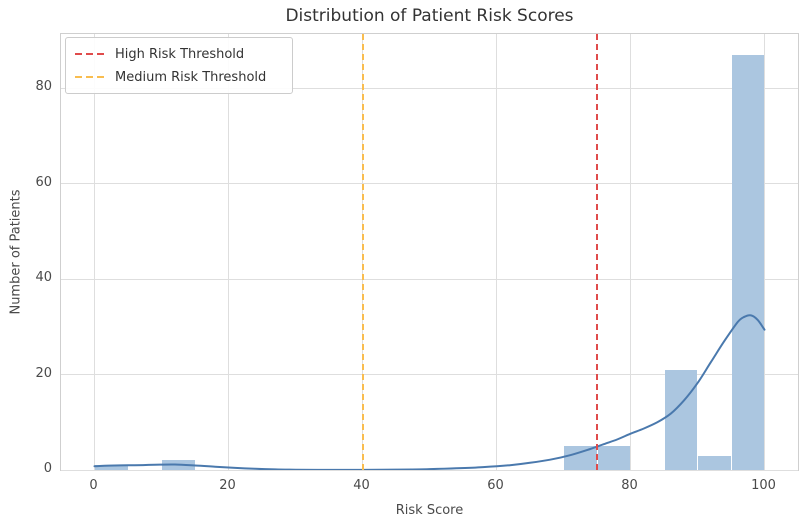 The image size is (806, 529). What do you see at coordinates (93, 485) in the screenshot?
I see `x-tick-label: 0` at bounding box center [93, 485].